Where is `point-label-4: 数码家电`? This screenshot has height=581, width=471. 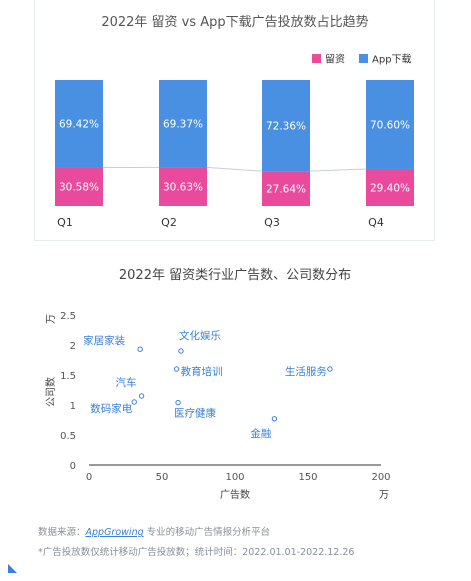 point-label-4: 数码家电 is located at coordinates (111, 408).